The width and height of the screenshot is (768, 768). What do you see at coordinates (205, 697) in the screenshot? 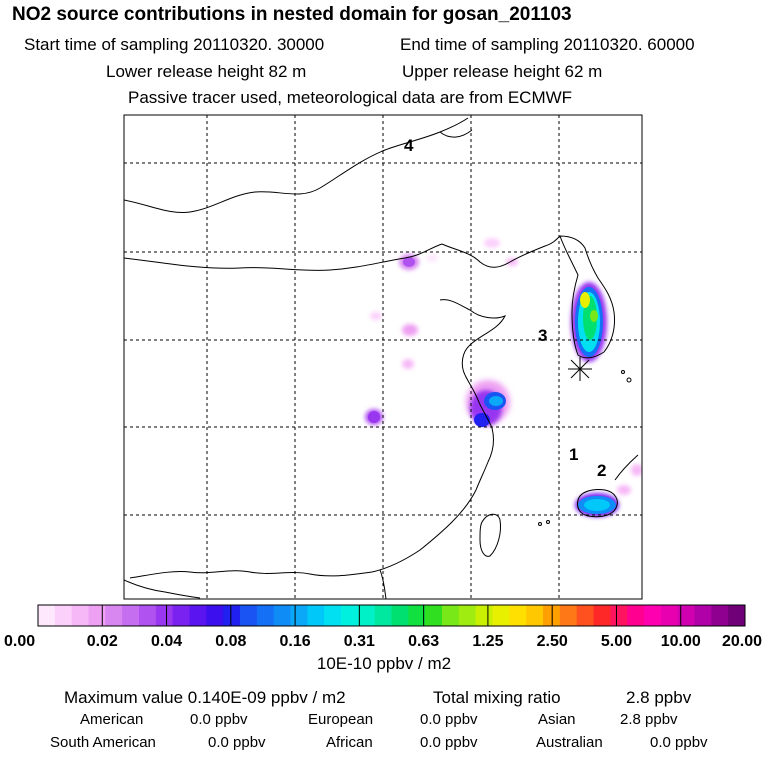
I see `max-value-label: Maximum value 0.140E-09 ppbv / m2` at bounding box center [205, 697].